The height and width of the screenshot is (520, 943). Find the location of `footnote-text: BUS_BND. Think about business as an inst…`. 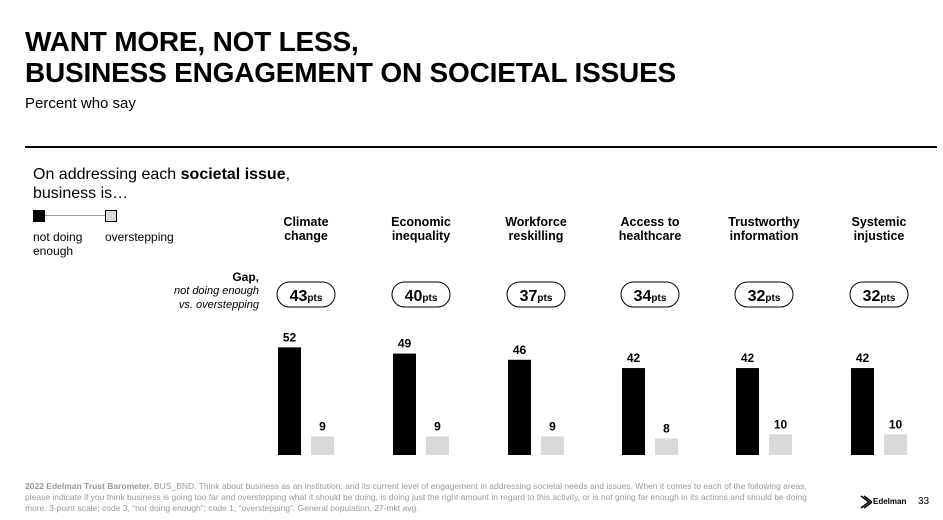

footnote-text: BUS_BND. Think about business as an inst… is located at coordinates (416, 497).